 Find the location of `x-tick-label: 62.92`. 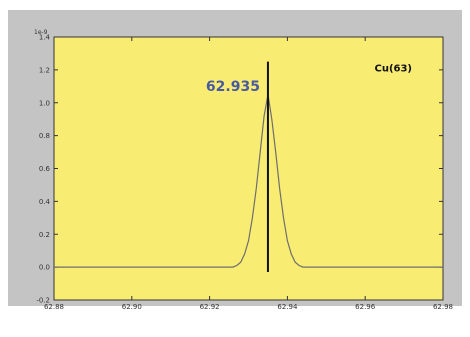

x-tick-label: 62.92 is located at coordinates (210, 307).